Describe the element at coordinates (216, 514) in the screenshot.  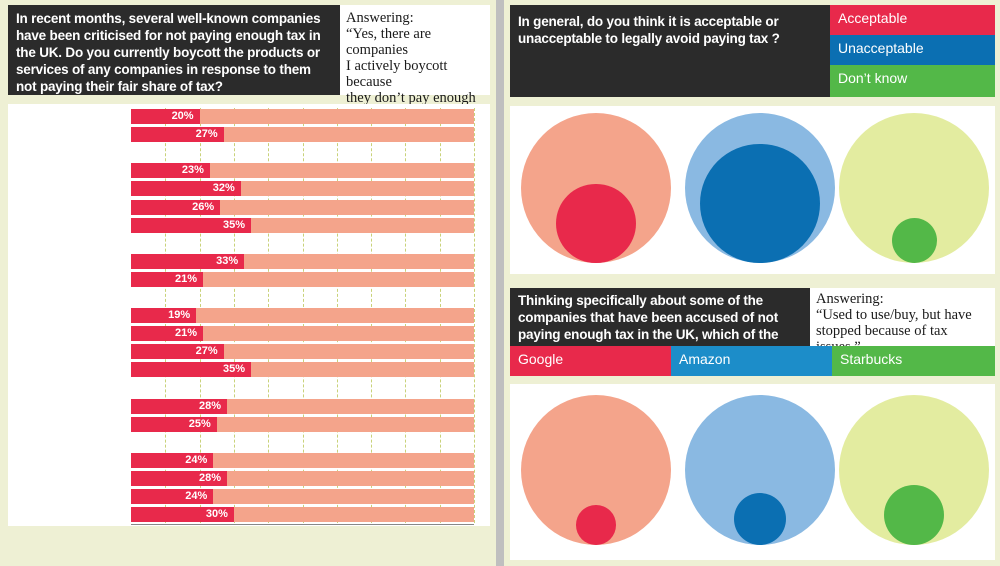
I see `bar-value-label: 30%` at that location.